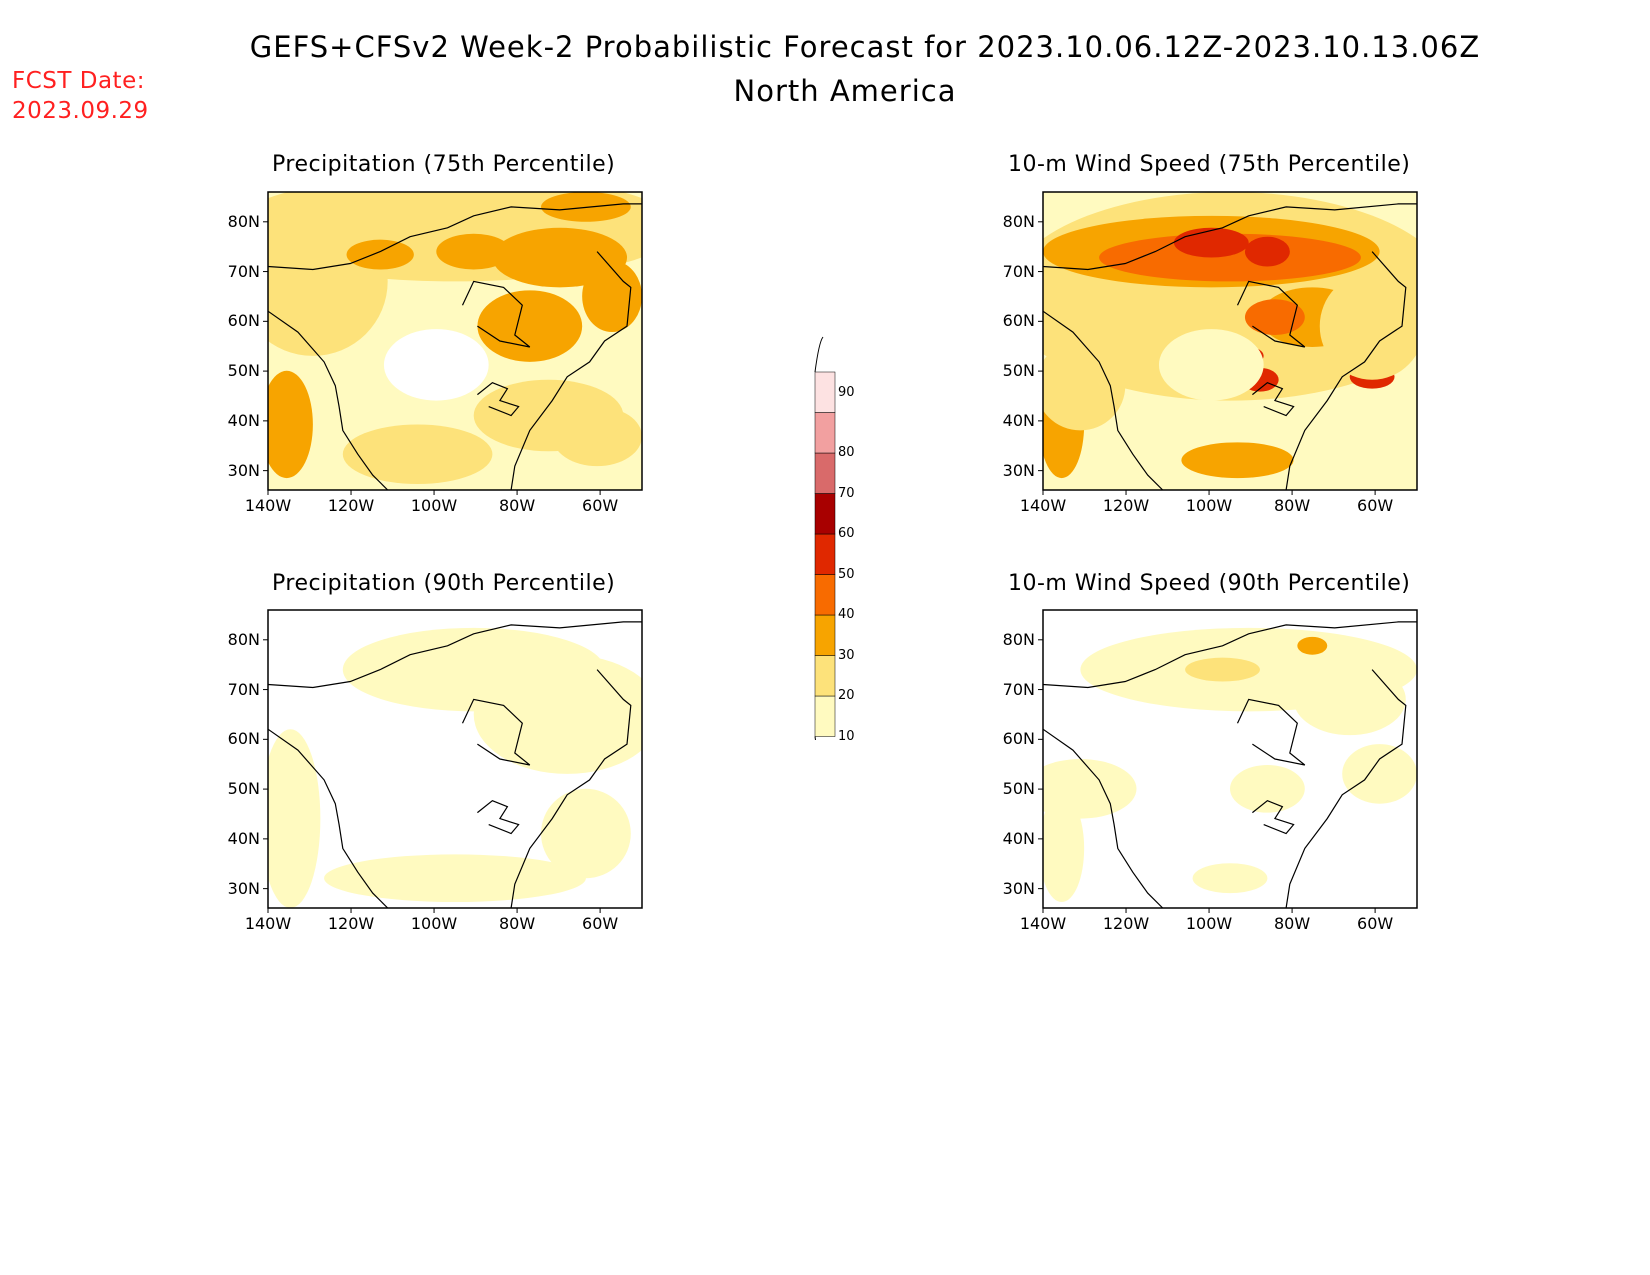 This screenshot has width=1650, height=1275. I want to click on colorbar-label: 60, so click(846, 533).